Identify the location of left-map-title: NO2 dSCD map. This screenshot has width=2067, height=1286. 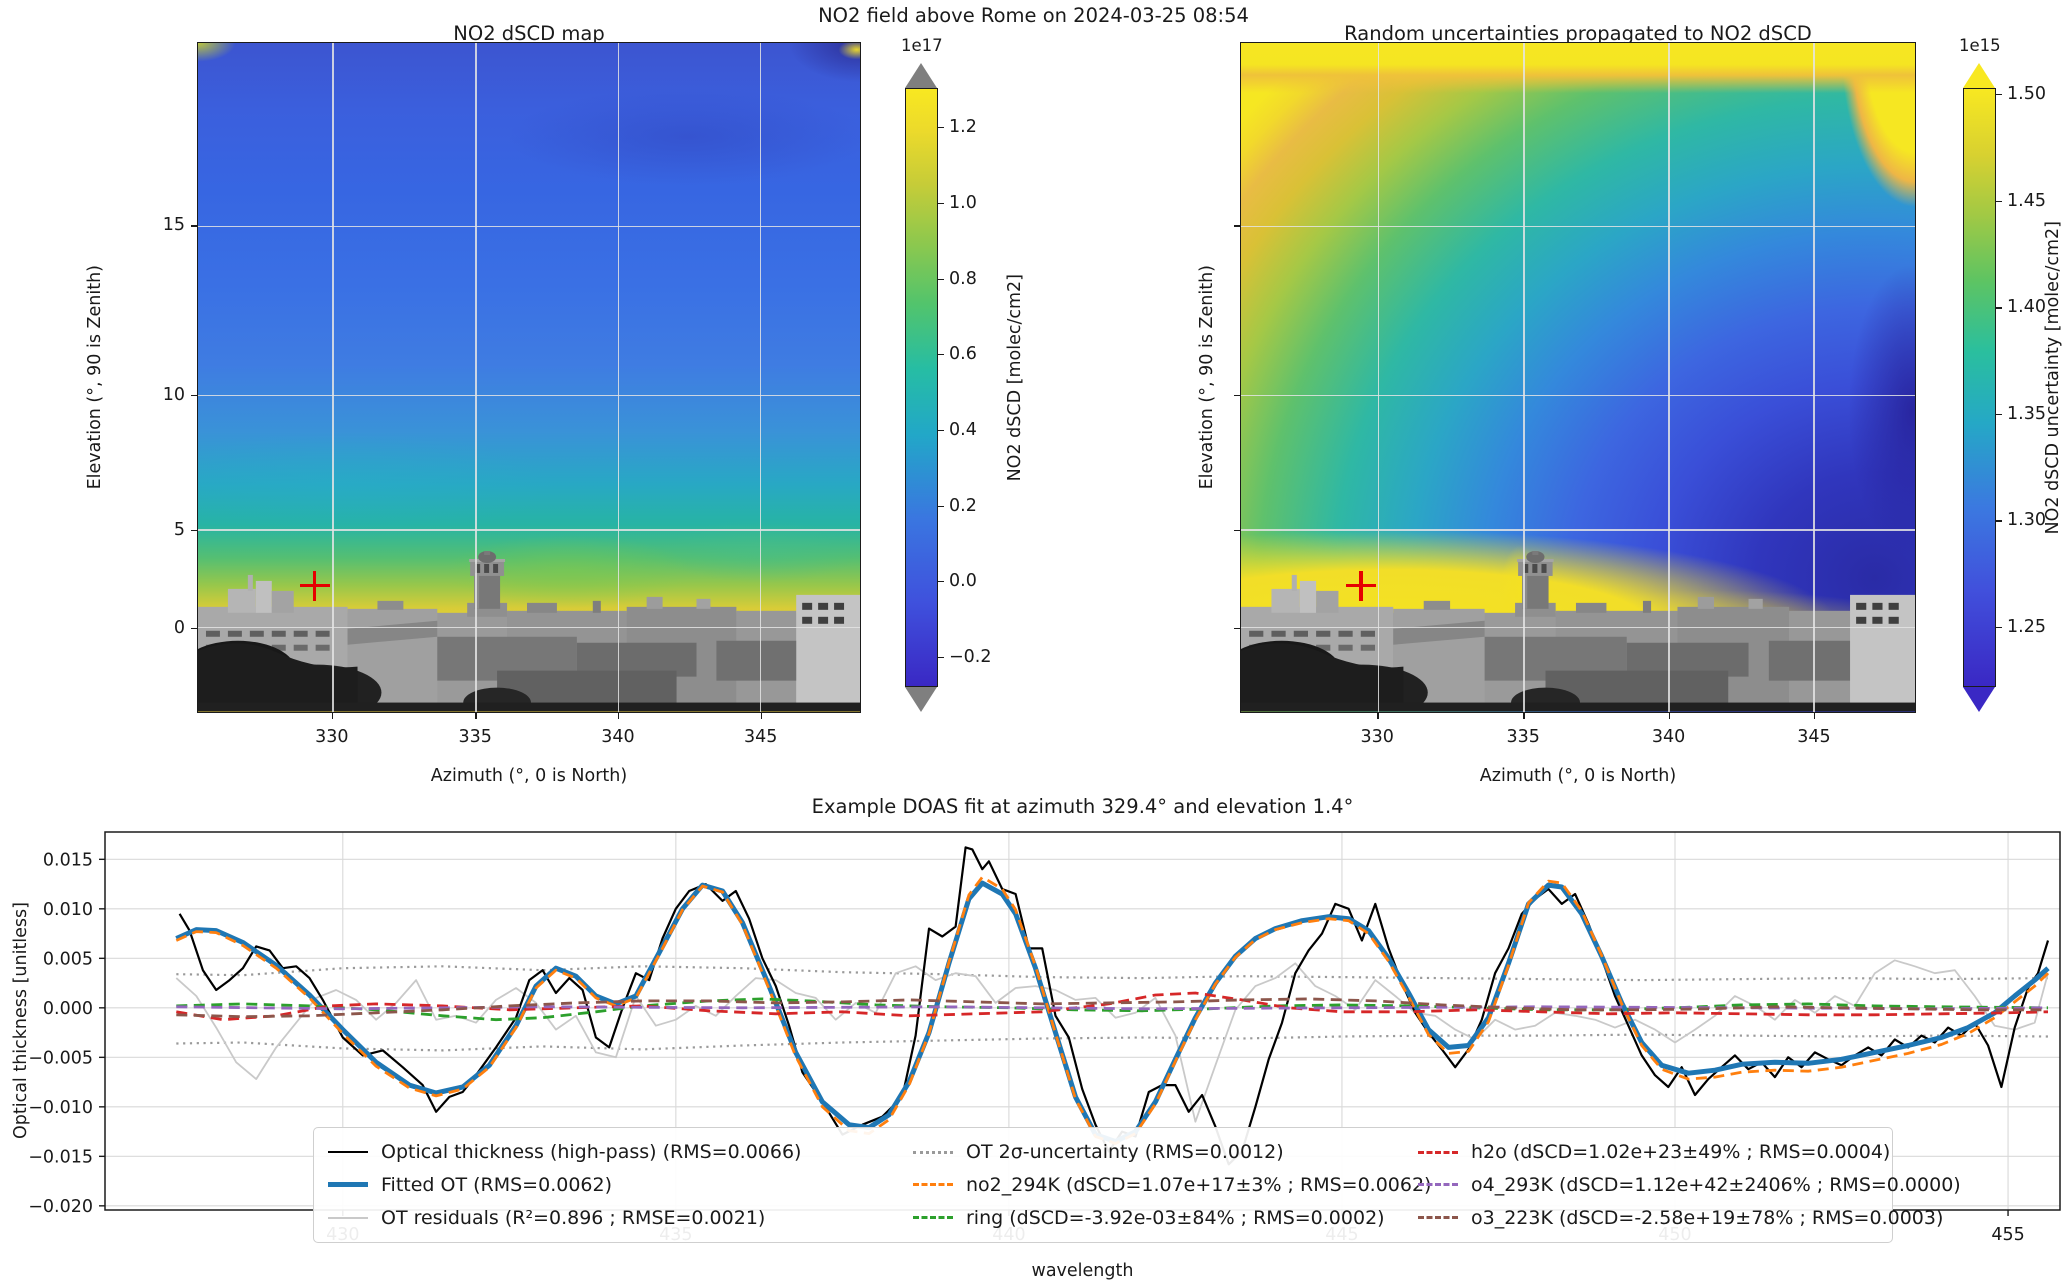
(529, 33).